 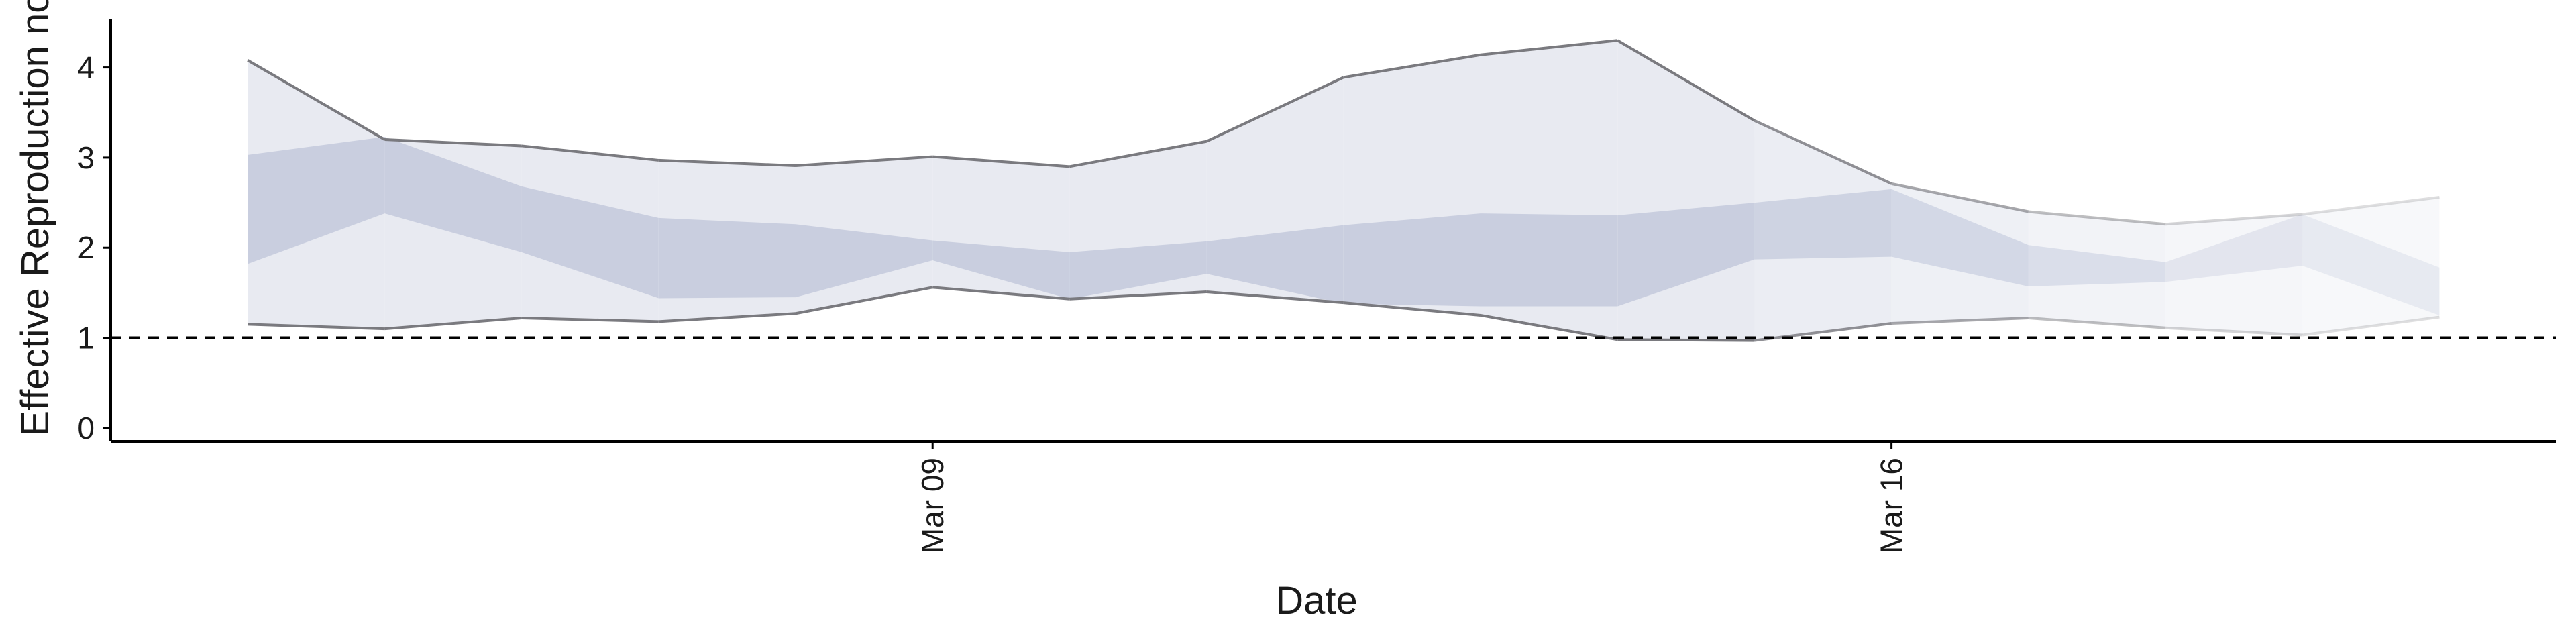 I want to click on x-axis-title: Date, so click(x=1316, y=601).